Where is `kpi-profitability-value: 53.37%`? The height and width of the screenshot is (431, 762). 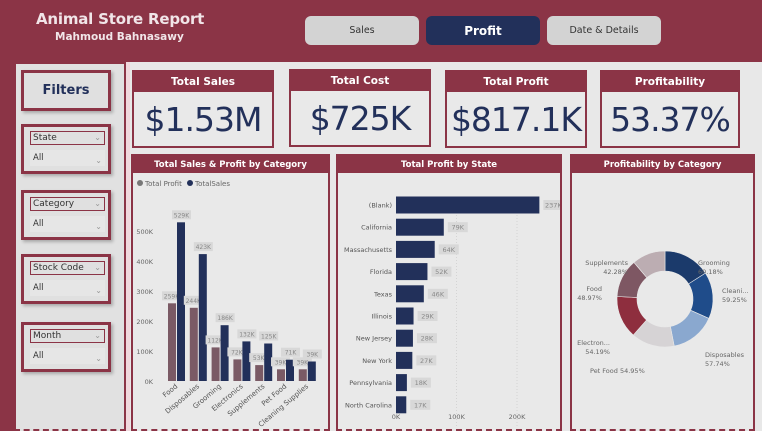
kpi-profitability-value: 53.37% is located at coordinates (670, 119).